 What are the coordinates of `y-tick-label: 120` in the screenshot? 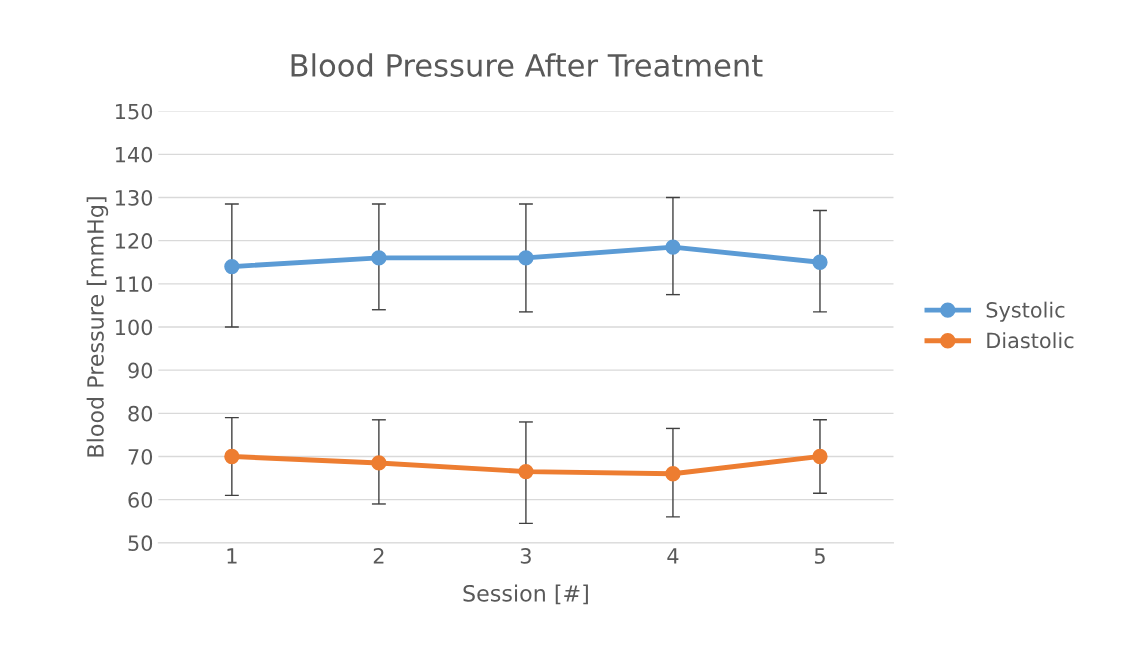 It's located at (134, 241).